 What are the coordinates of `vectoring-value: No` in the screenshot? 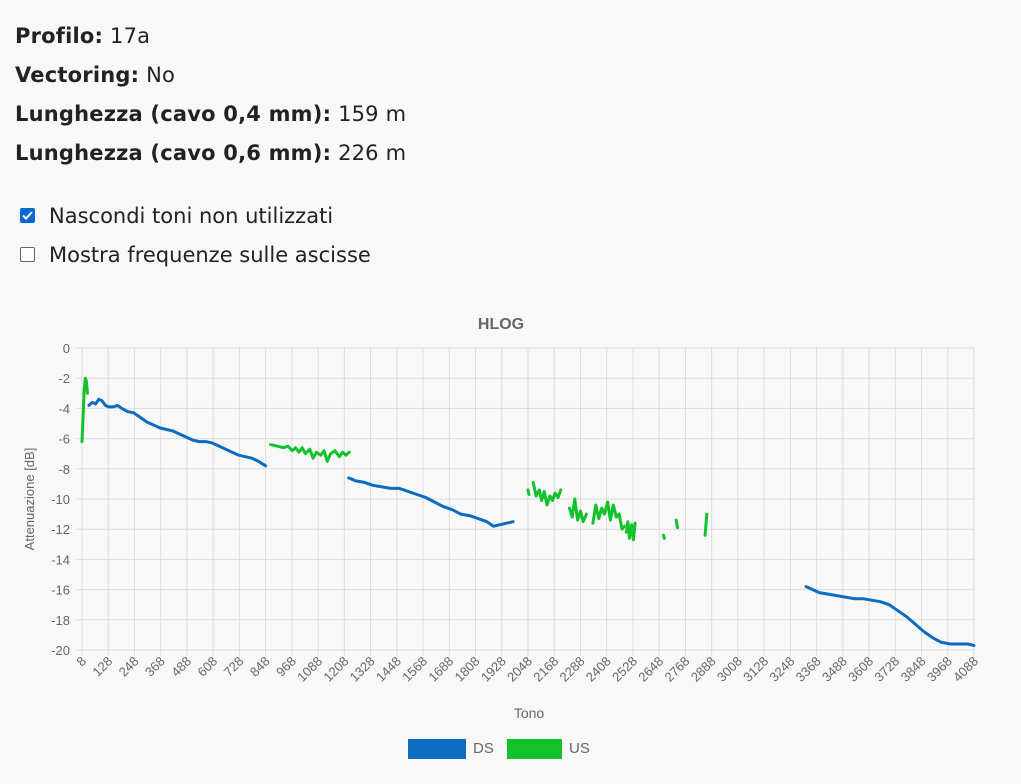 It's located at (161, 75).